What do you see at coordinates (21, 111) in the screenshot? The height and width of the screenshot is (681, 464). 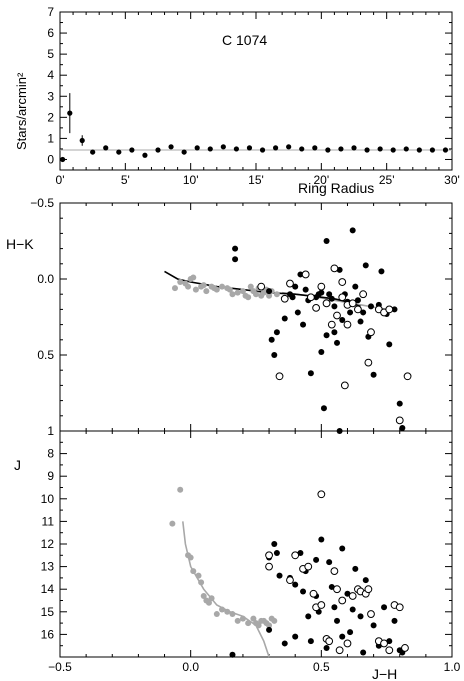 I see `radial-profile-ylabel: Stars/arcmin²` at bounding box center [21, 111].